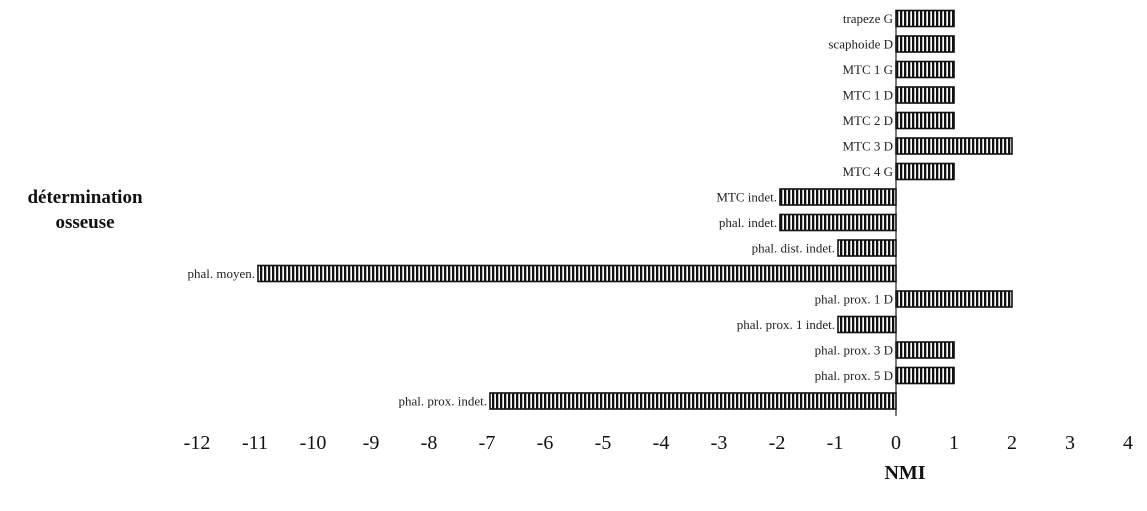 The width and height of the screenshot is (1147, 511). Describe the element at coordinates (748, 222) in the screenshot. I see `category-label-8: phal. indet.` at that location.